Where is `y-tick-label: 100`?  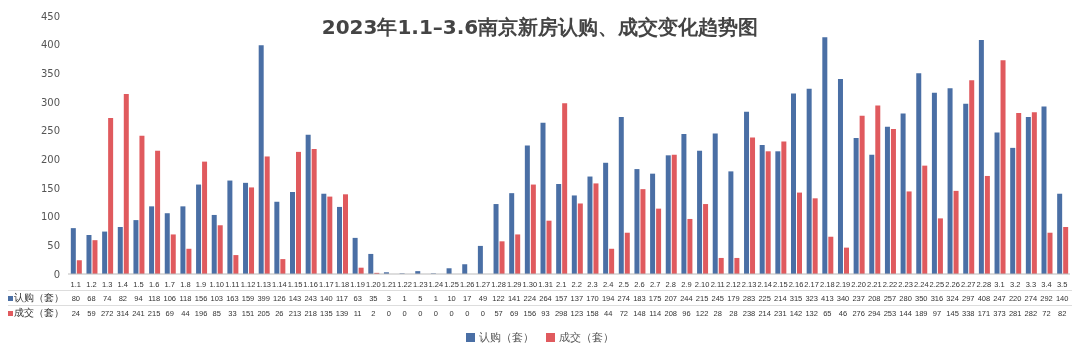
y-tick-label: 100 is located at coordinates (50, 217).